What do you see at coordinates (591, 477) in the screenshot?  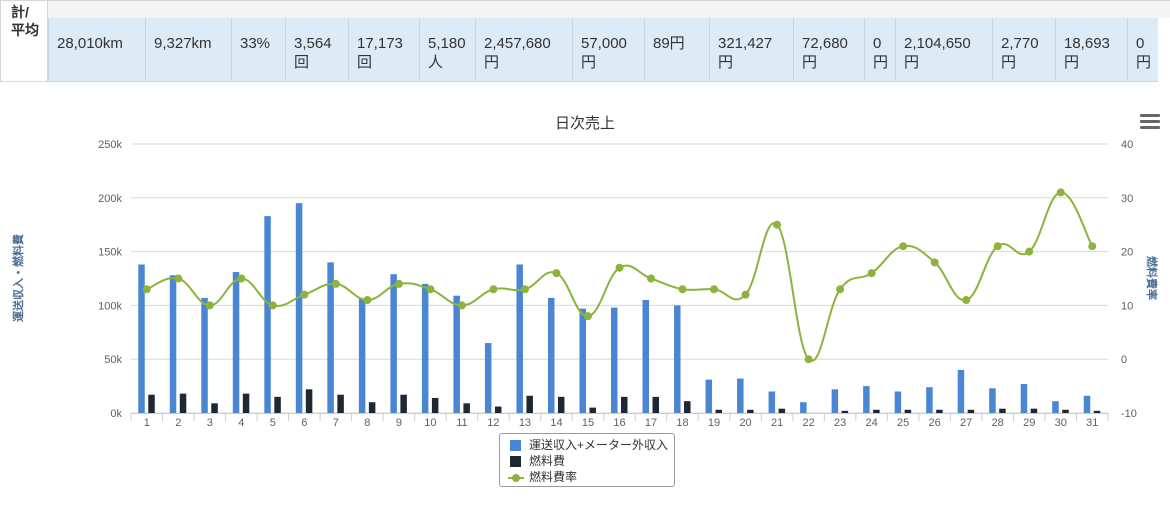 I see `legend-item-fuel-ratio: 燃料費率` at bounding box center [591, 477].